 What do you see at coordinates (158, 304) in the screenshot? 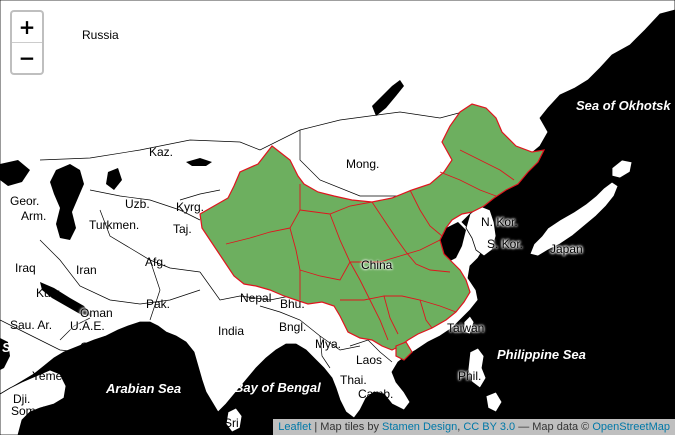
I see `label-pak: Pak.` at bounding box center [158, 304].